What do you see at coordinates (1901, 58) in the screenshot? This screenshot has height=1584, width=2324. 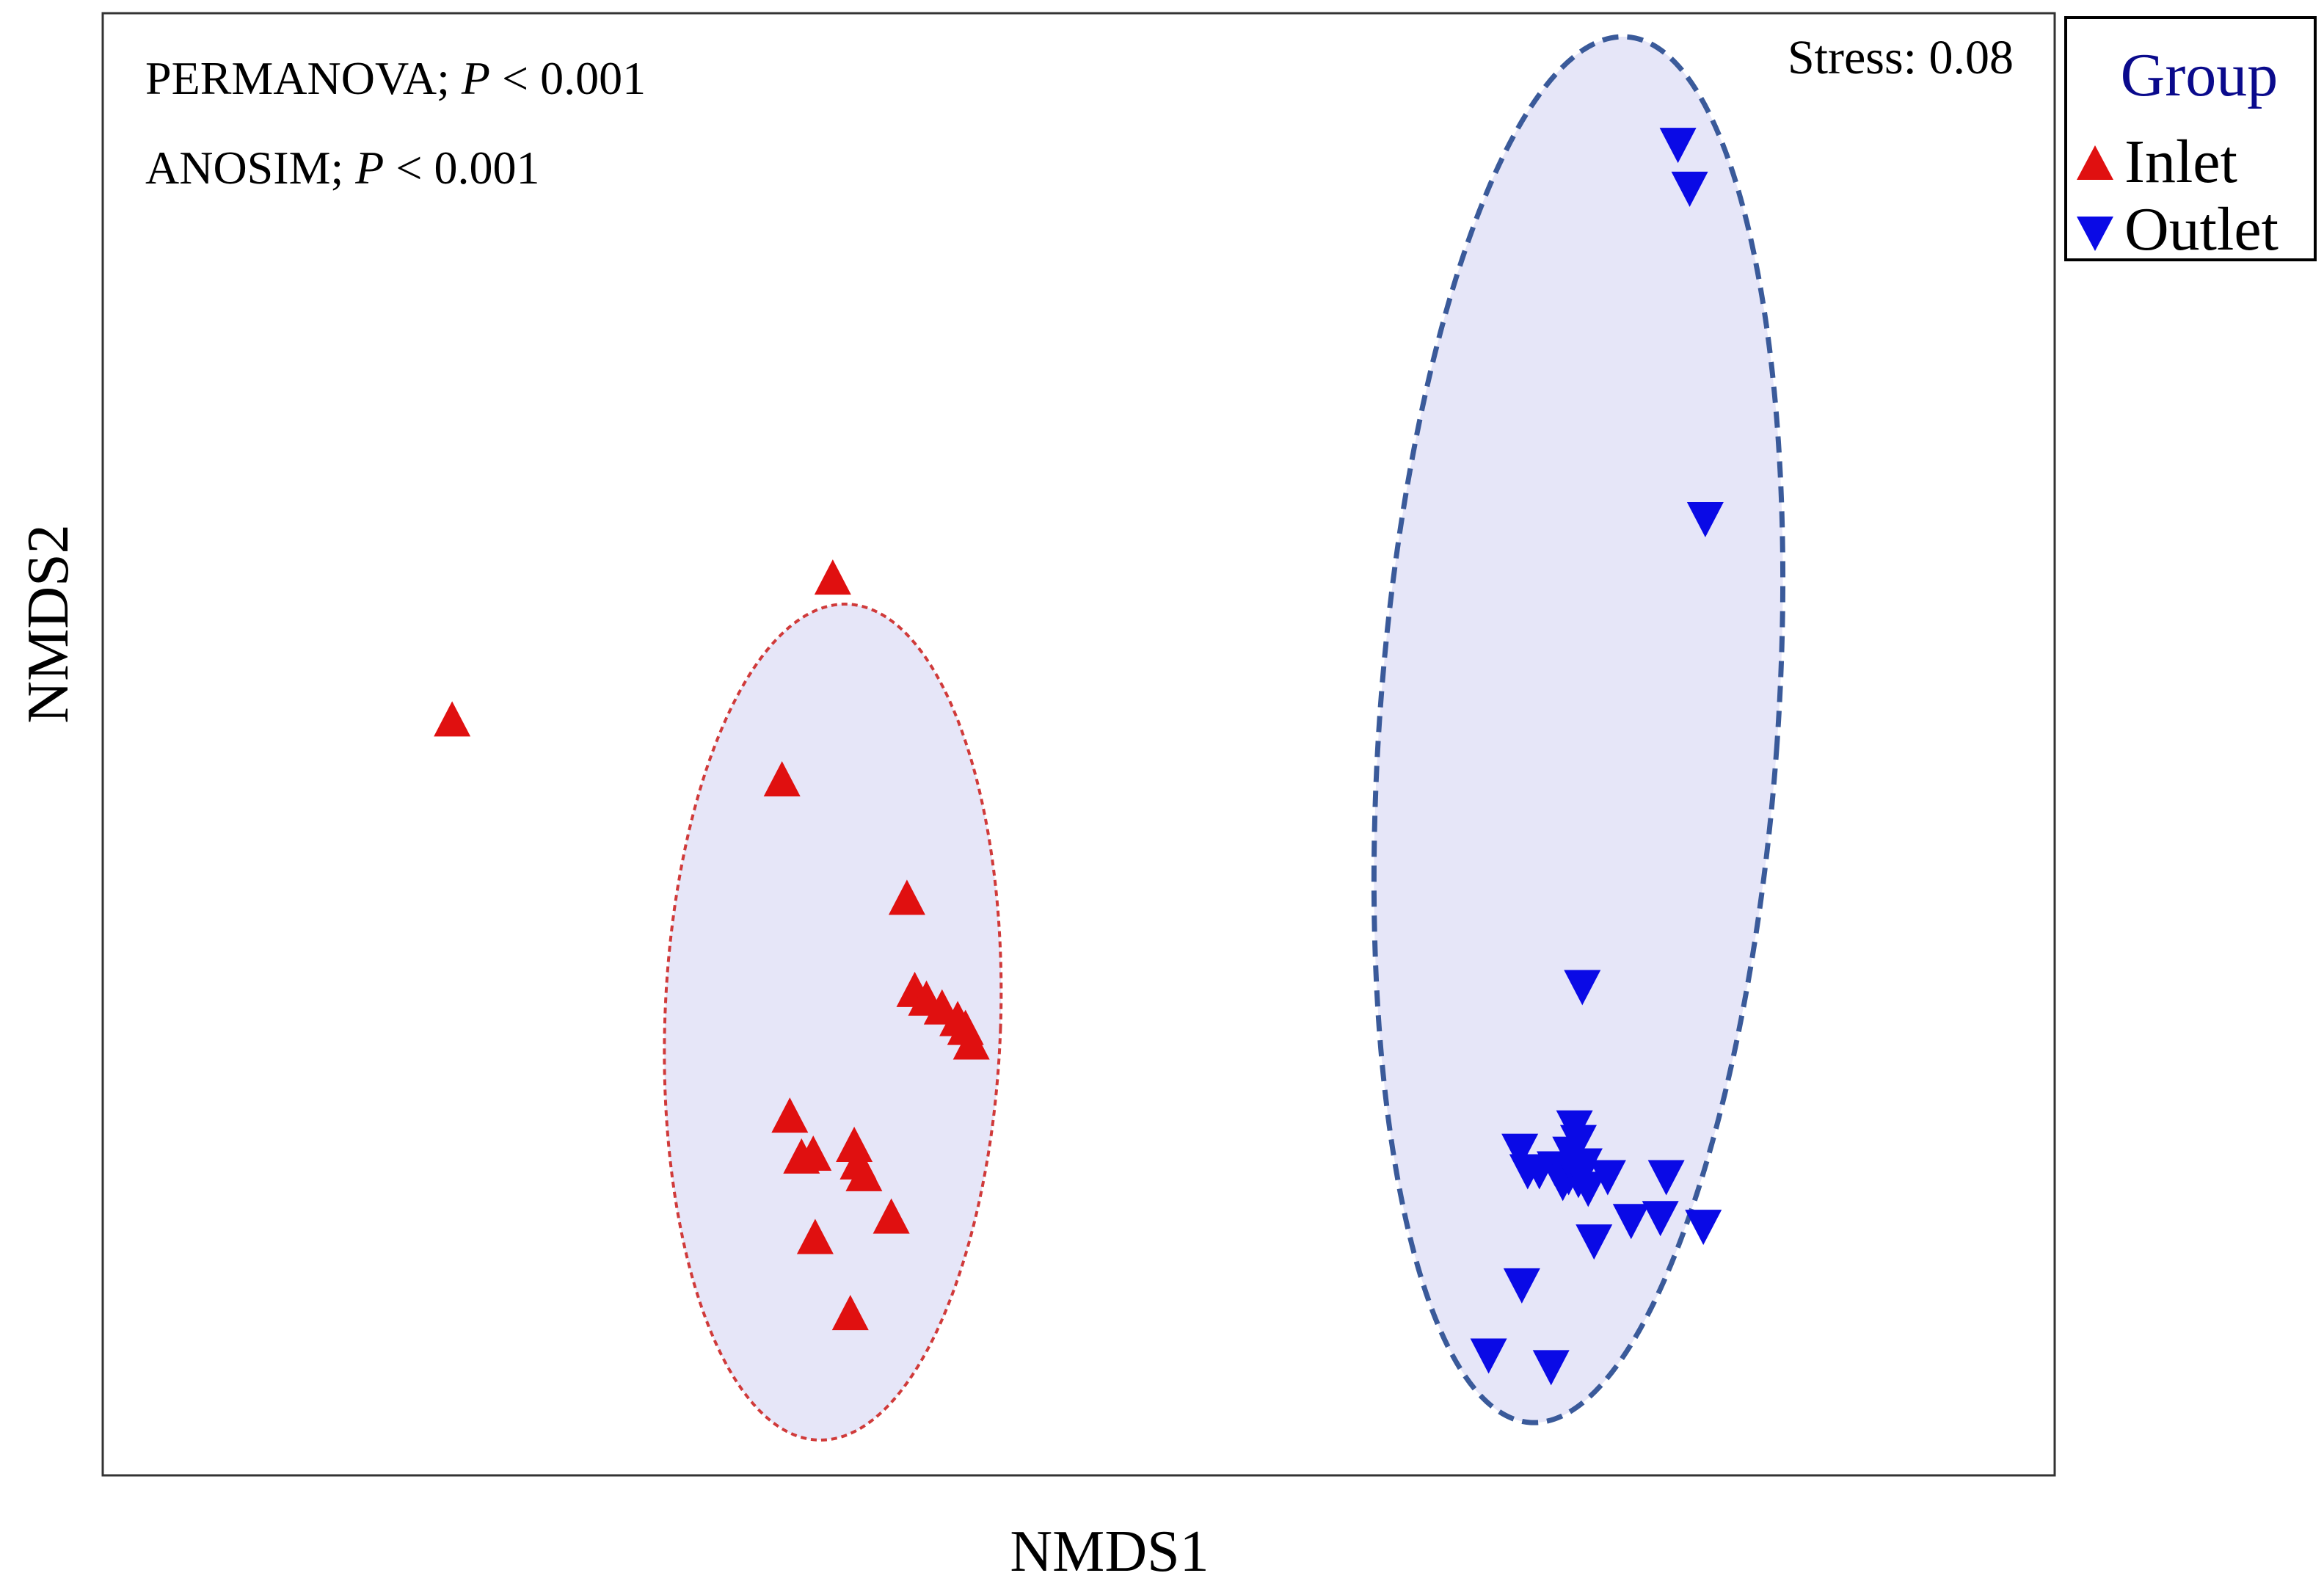 I see `stress-annotation: Stress: 0.08` at bounding box center [1901, 58].